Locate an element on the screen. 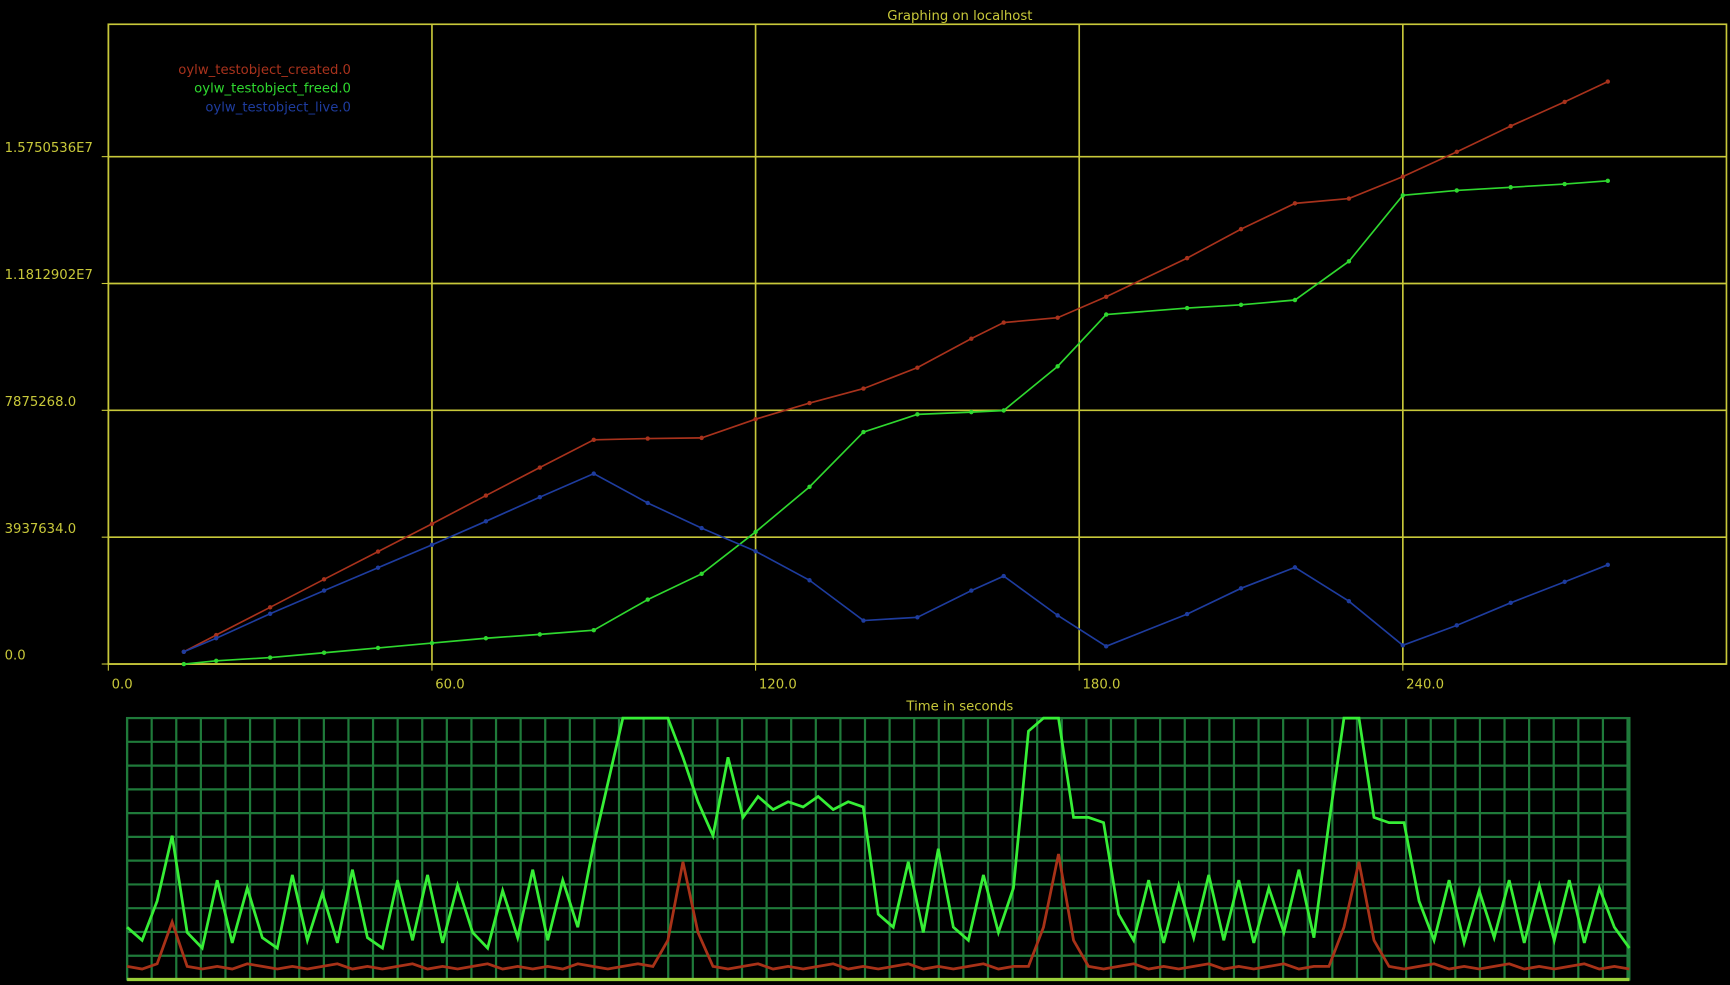 Image resolution: width=1730 pixels, height=985 pixels. legend-label: oylw_testobject_created.0 is located at coordinates (264, 70).